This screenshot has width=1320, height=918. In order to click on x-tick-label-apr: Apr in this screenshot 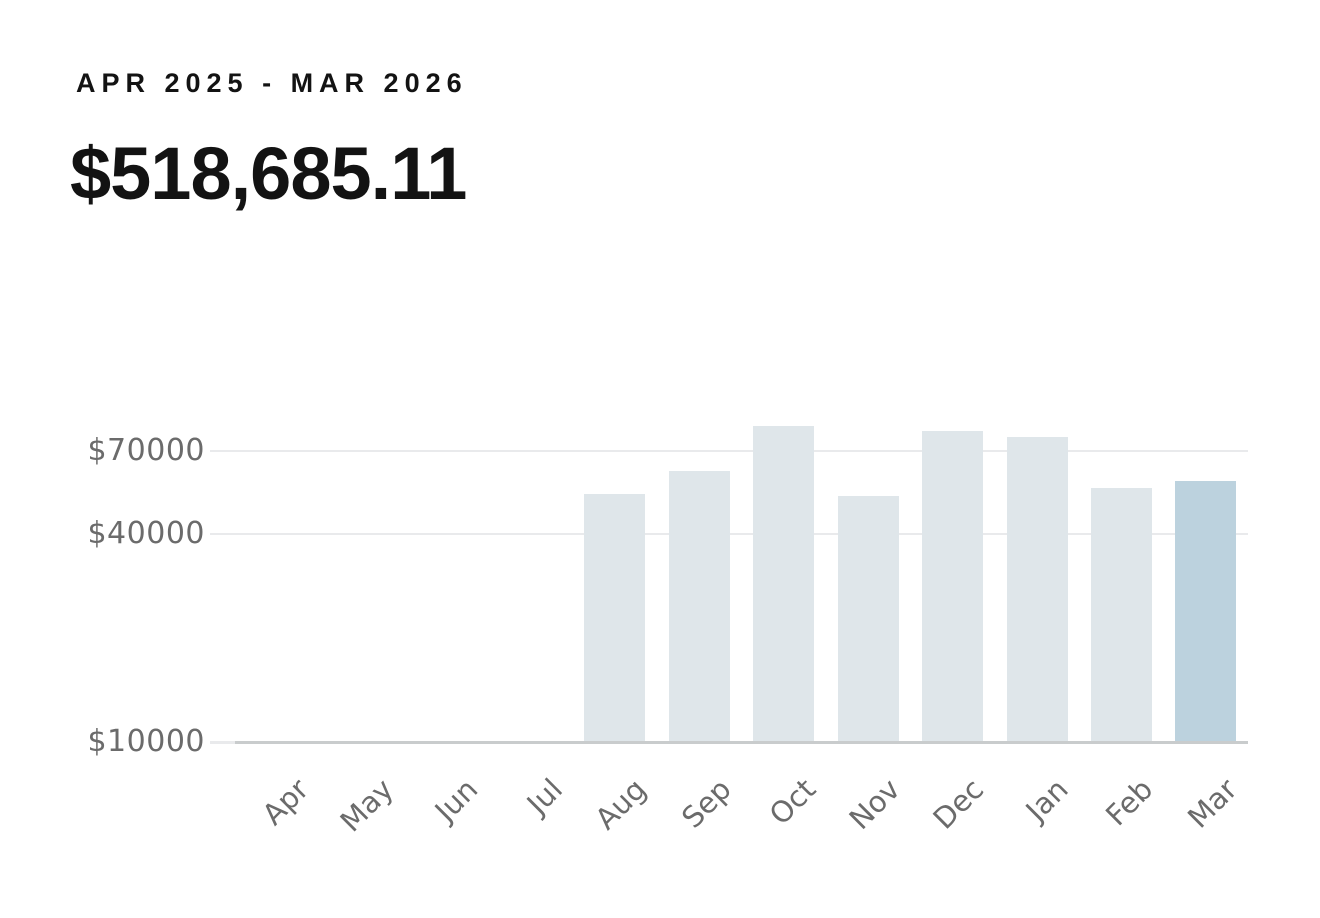, I will do `click(285, 802)`.